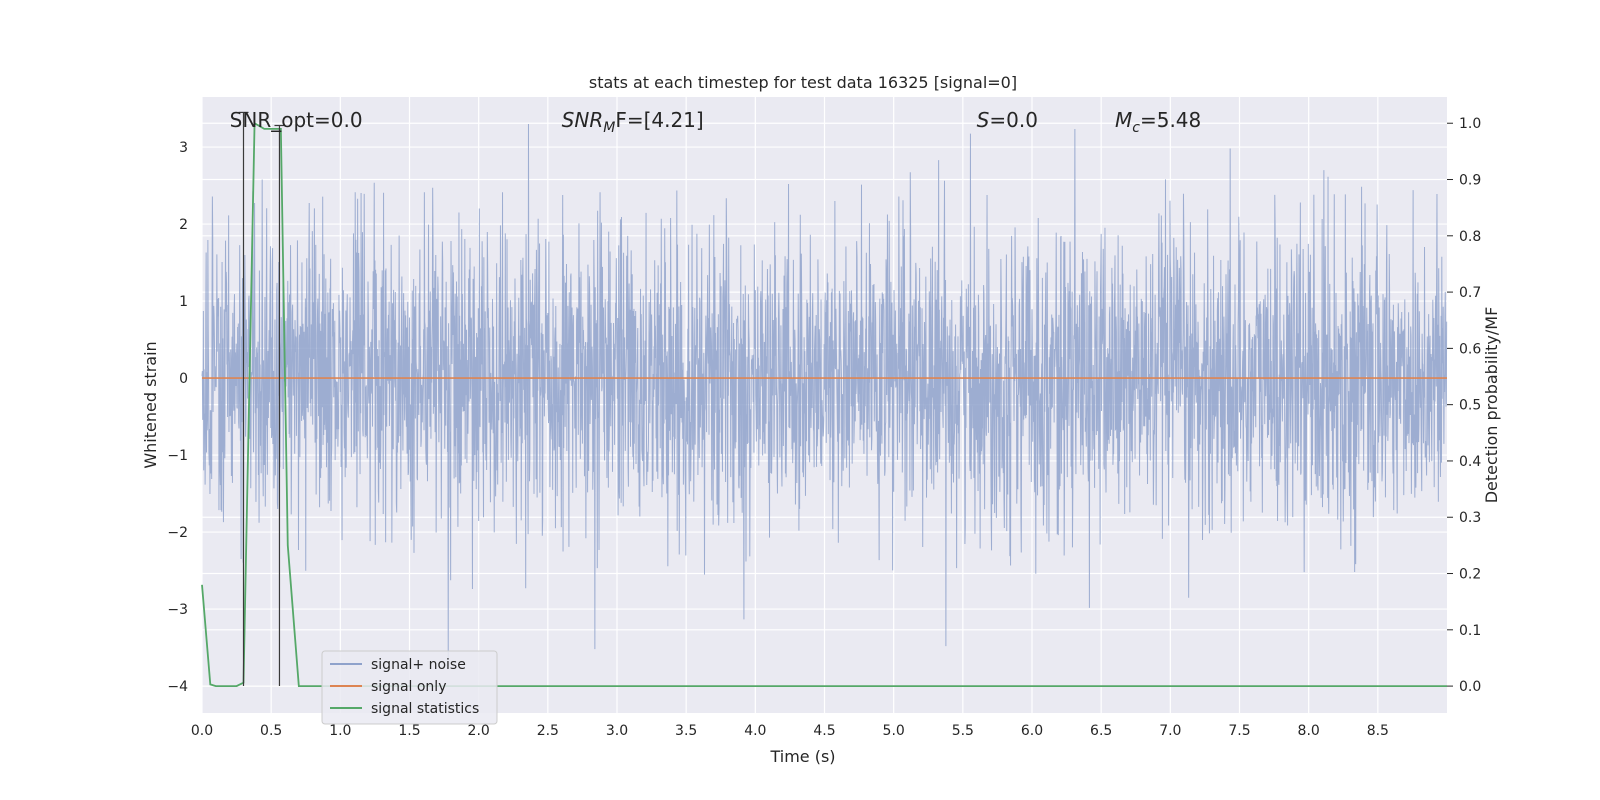  What do you see at coordinates (177, 417) in the screenshot?
I see `y-left-ticks: 3 2 1 0 −1 −2 −3 −4` at bounding box center [177, 417].